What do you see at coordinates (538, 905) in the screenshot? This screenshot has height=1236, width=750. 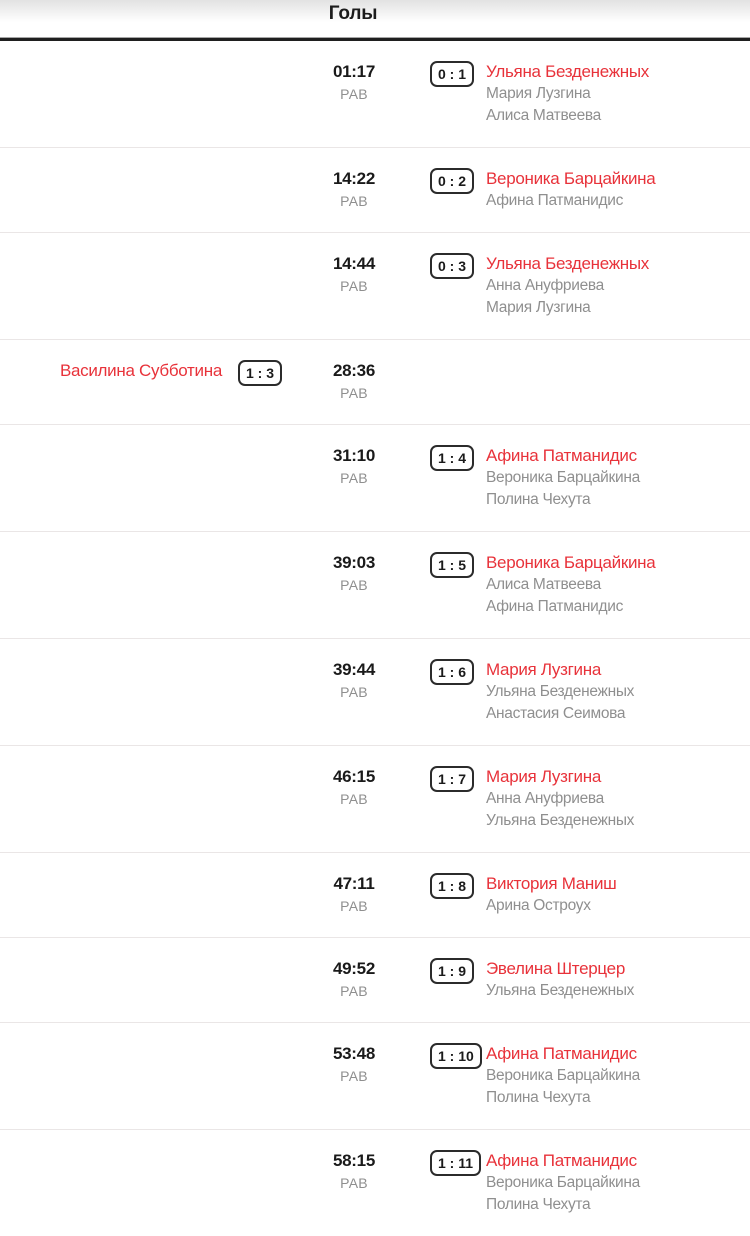 I see `assist-name: Арина Остроух` at bounding box center [538, 905].